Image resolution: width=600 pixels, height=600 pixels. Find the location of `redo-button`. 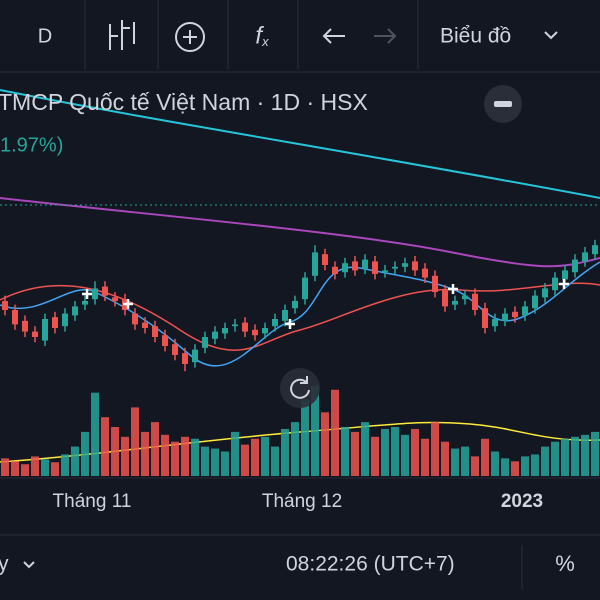

redo-button is located at coordinates (385, 36).